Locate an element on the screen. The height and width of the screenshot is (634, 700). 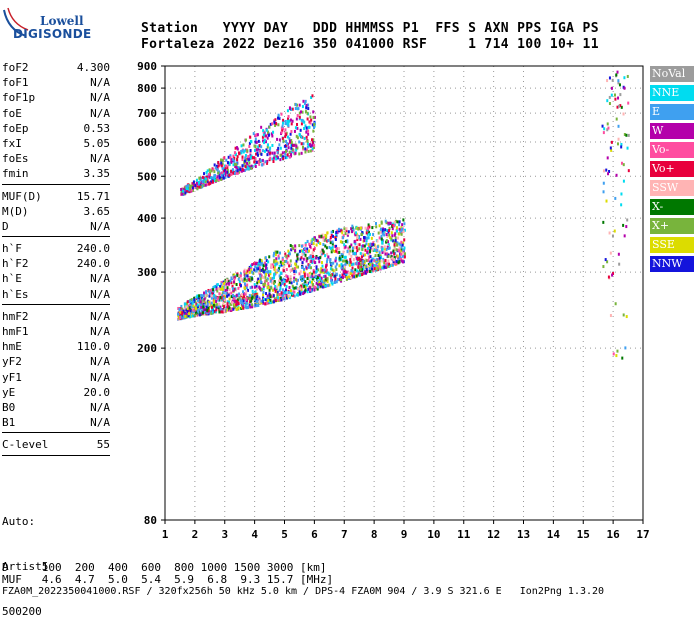
param-row: hmF1 N/A is located at coordinates (56, 331).